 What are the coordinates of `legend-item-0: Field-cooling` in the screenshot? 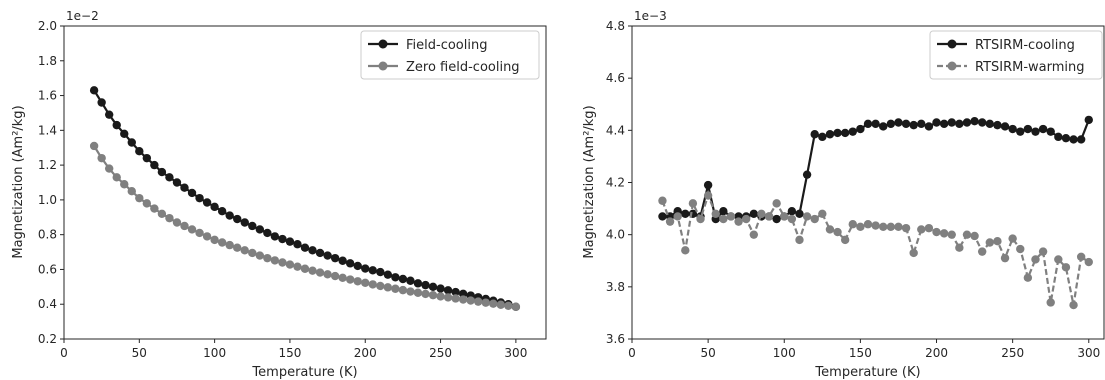 It's located at (427, 45).